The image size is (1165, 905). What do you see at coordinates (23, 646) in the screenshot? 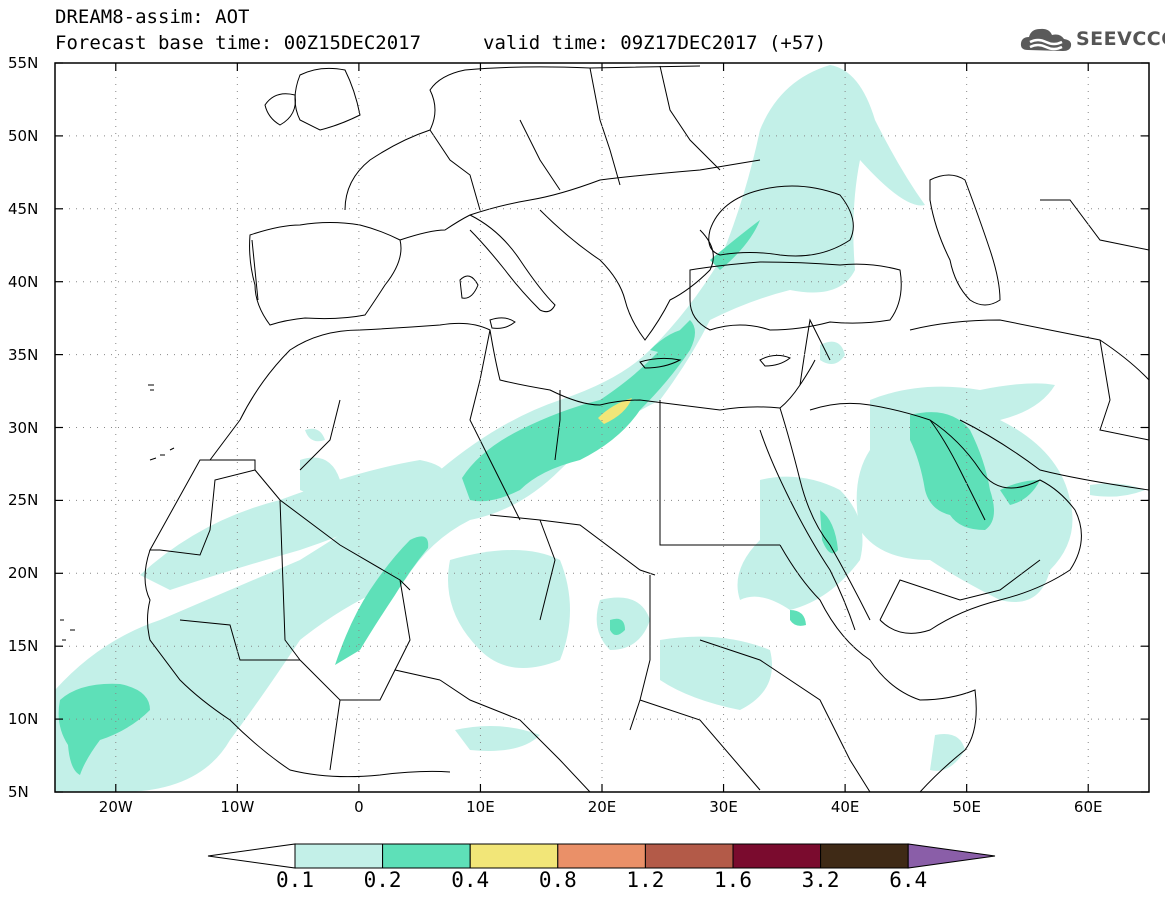
I see `lat-label: 15N` at bounding box center [23, 646].